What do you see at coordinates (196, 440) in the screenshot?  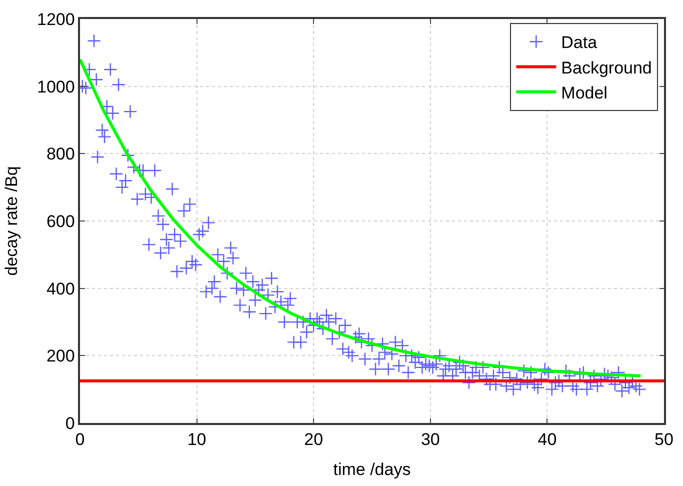 I see `x-tick-label: 10` at bounding box center [196, 440].